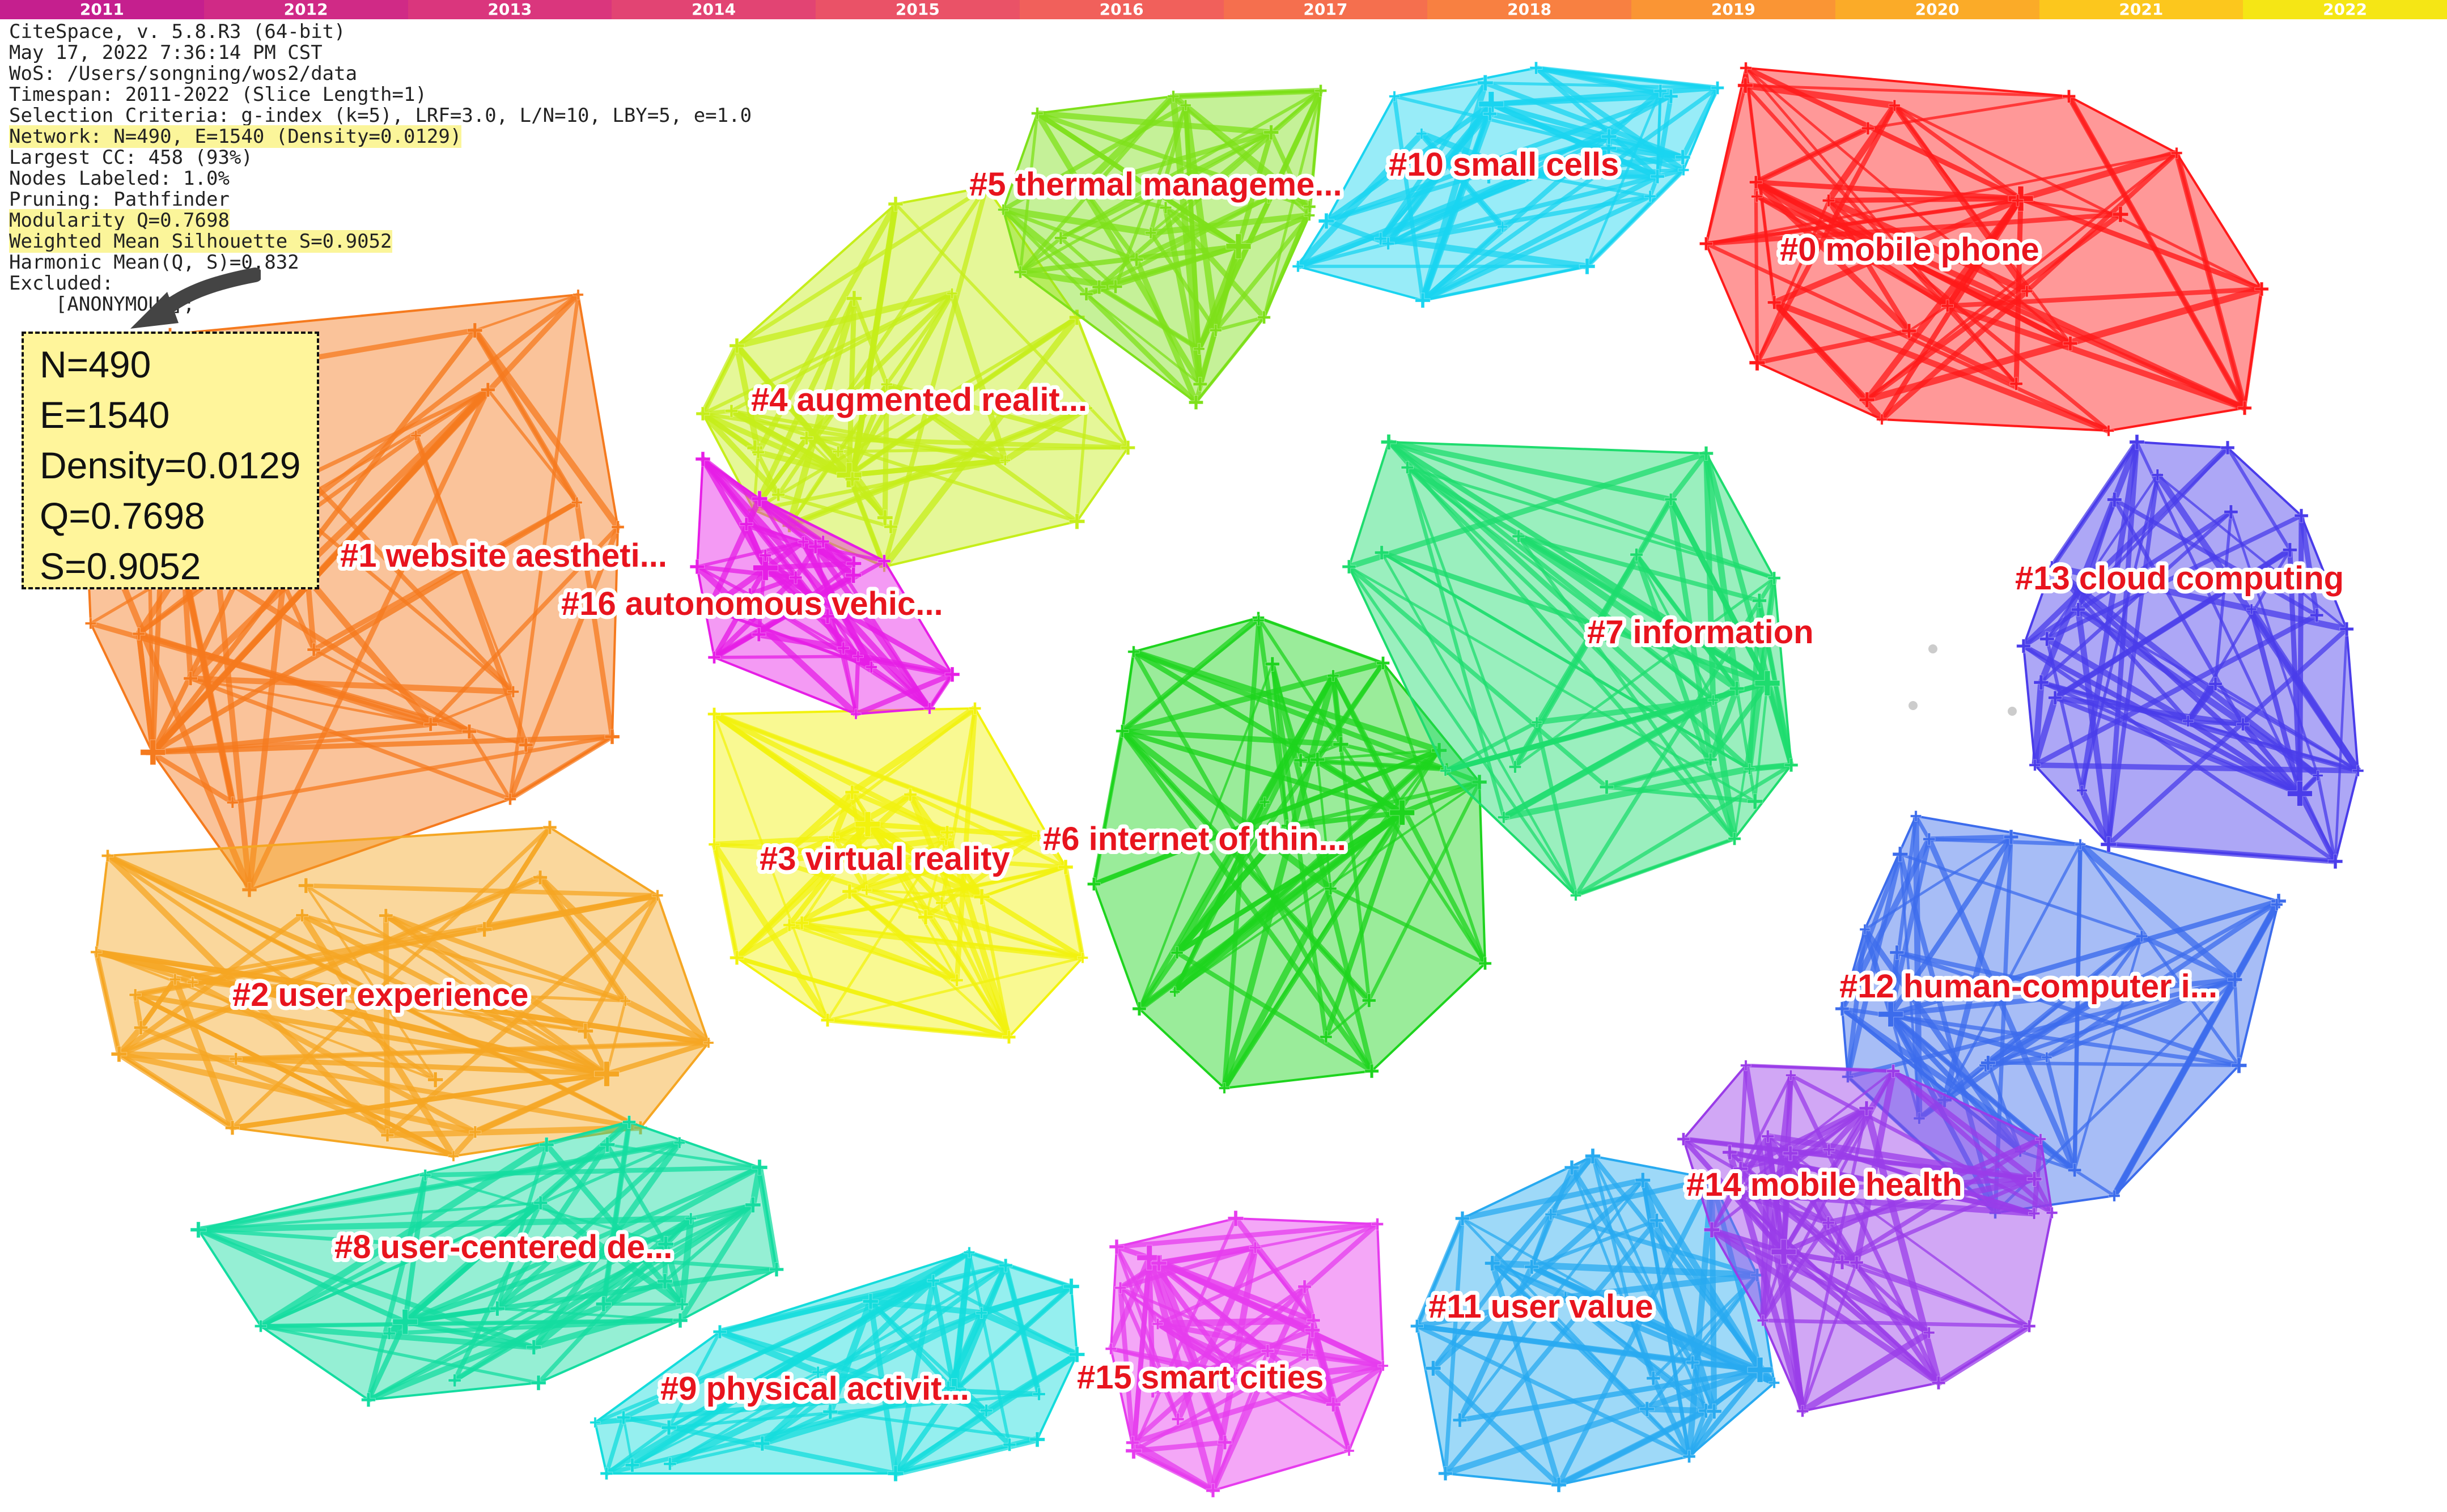  What do you see at coordinates (1700, 633) in the screenshot?
I see `cluster-label-7: #7 information` at bounding box center [1700, 633].